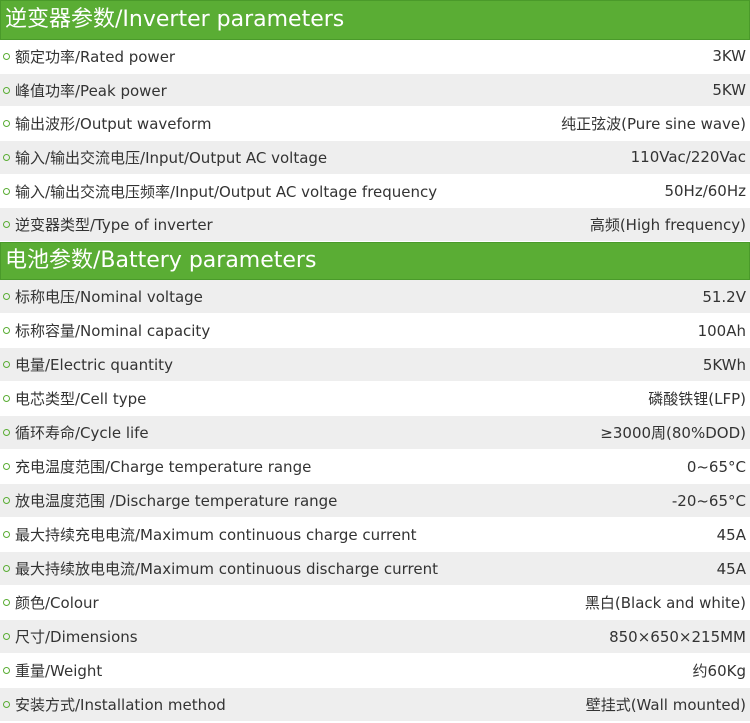 The height and width of the screenshot is (723, 750). Describe the element at coordinates (91, 90) in the screenshot. I see `row-label: 峰值功率/Peak power` at that location.